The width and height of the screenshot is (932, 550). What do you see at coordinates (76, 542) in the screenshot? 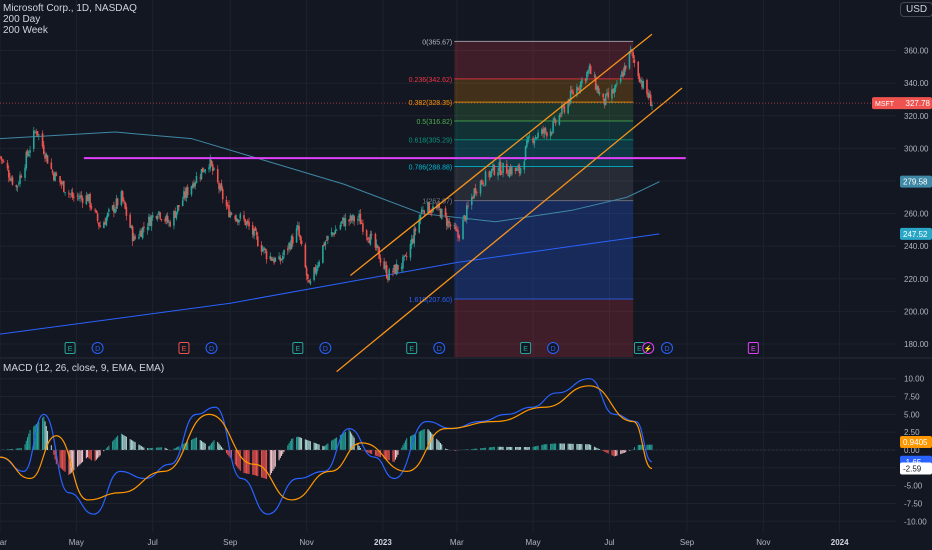
I see `time-axis-tick: May` at bounding box center [76, 542].